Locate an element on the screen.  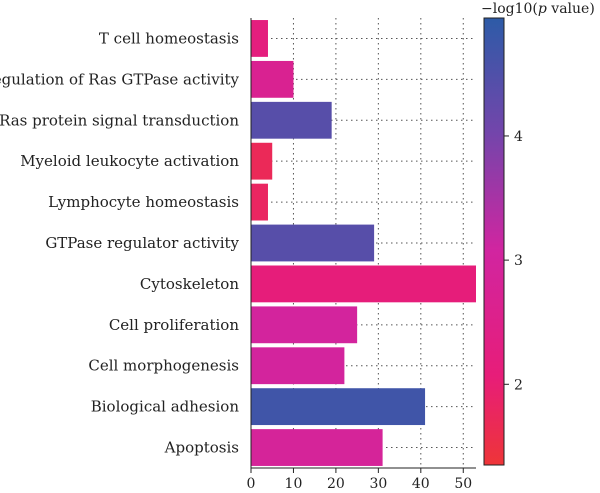
category-label: Regulation of Ras GTPase activity is located at coordinates (120, 79).